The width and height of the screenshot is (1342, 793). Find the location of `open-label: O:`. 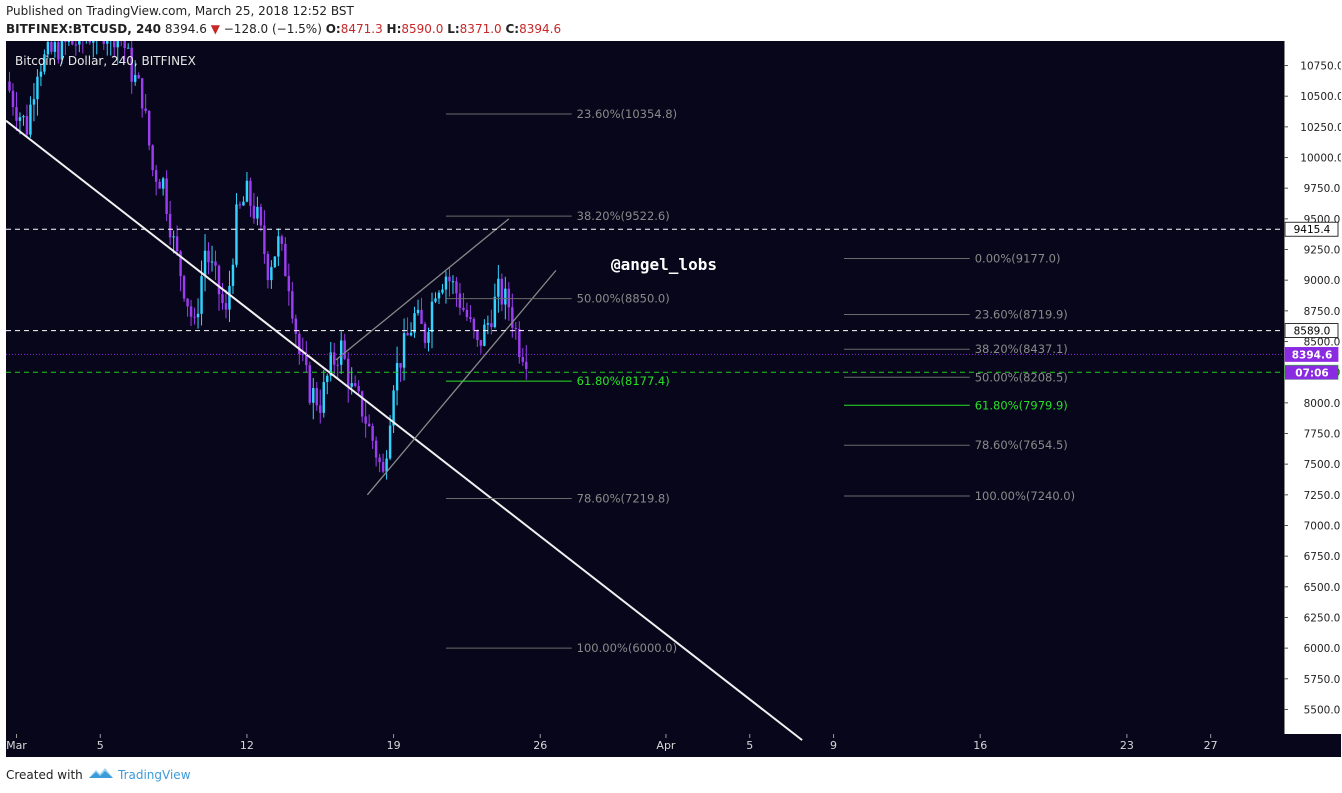

open-label: O: is located at coordinates (333, 29).